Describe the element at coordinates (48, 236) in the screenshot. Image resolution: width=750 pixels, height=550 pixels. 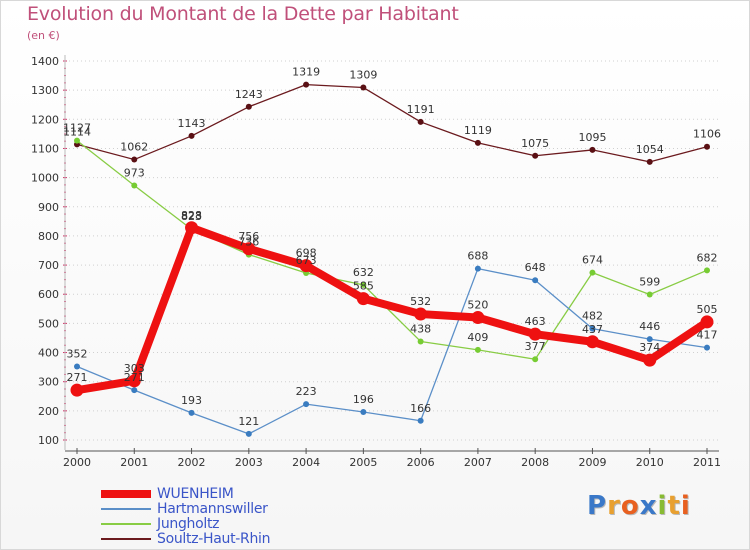
I see `y-tick-label: 800` at that location.